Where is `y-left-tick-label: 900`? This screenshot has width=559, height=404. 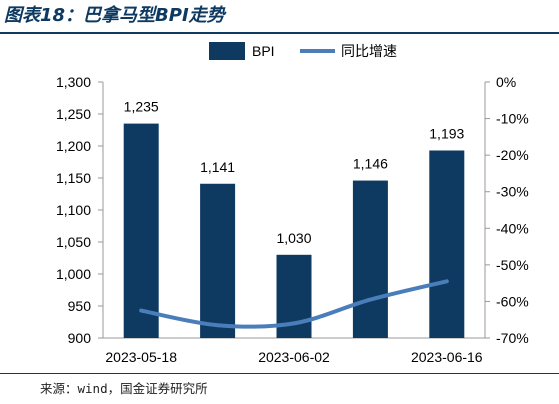
y-left-tick-label: 900 is located at coordinates (80, 338).